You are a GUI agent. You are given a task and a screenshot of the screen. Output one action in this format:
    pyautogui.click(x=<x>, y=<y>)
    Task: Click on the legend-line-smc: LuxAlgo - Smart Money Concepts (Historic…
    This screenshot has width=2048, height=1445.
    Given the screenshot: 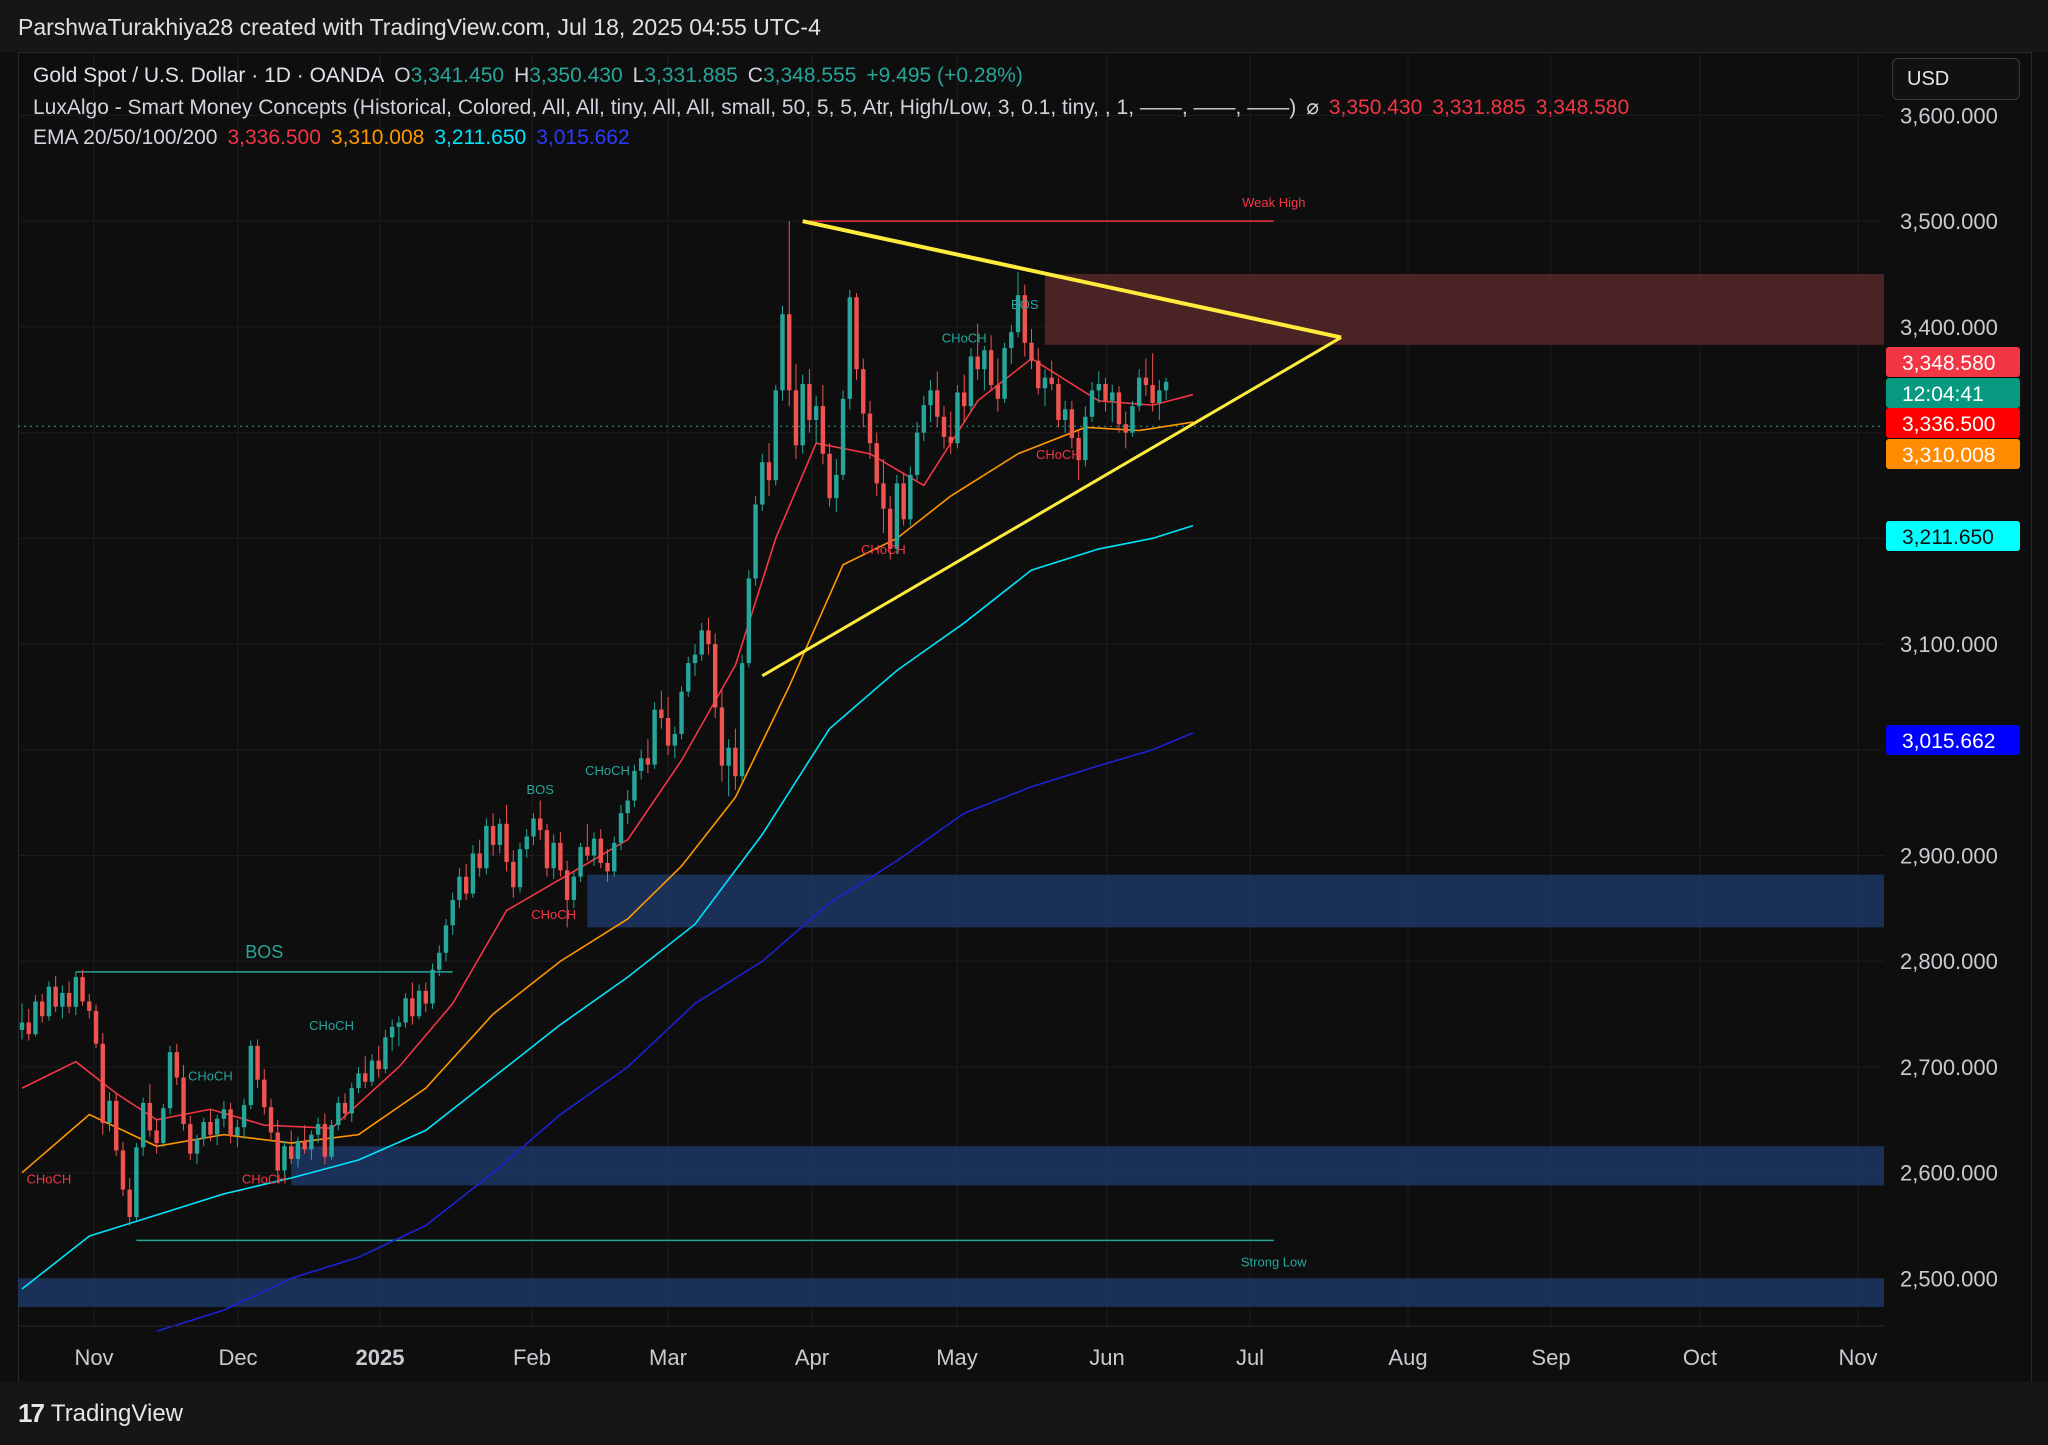 What is the action you would take?
    pyautogui.click(x=836, y=107)
    